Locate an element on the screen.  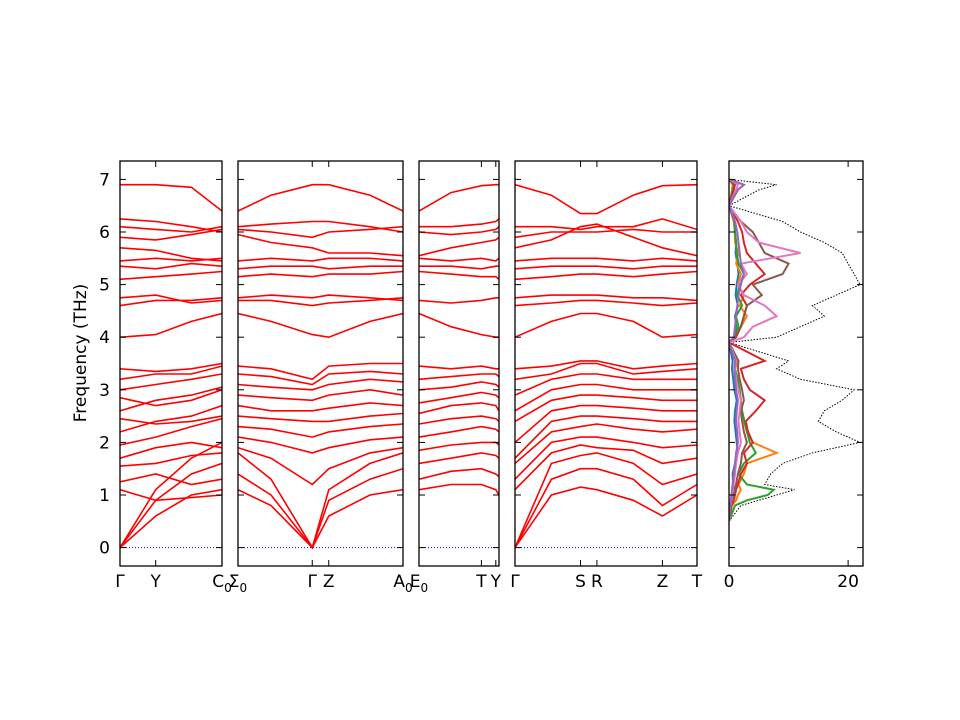
total-dos-curve is located at coordinates (795, 350).